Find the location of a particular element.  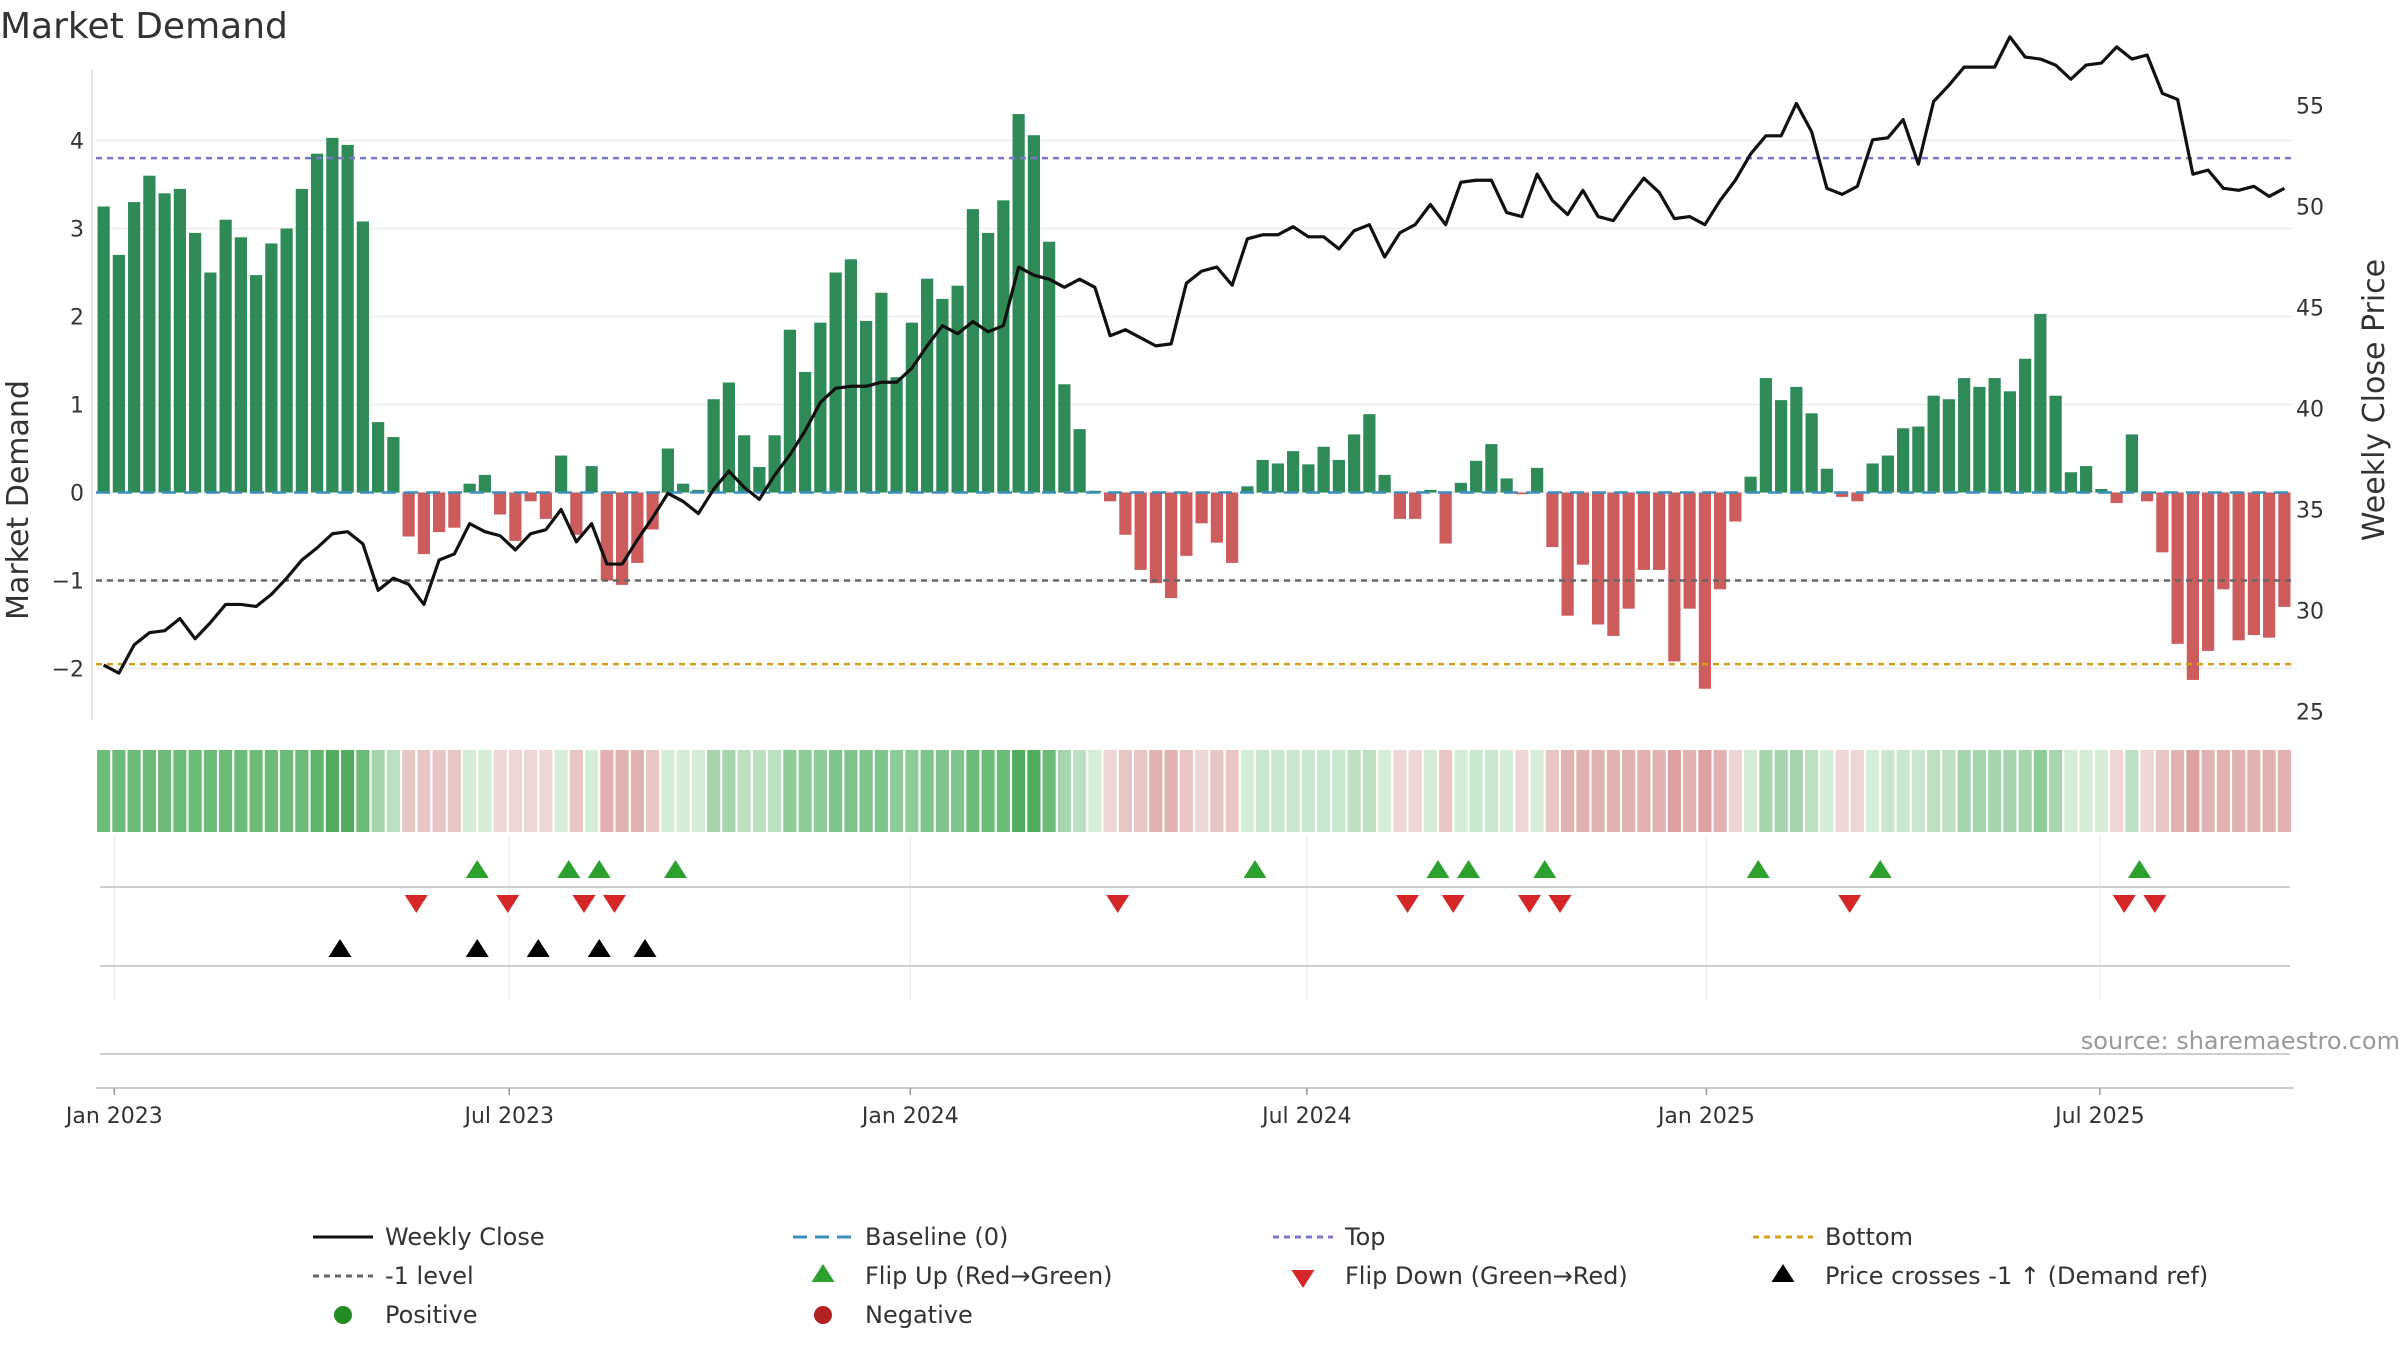

legend-label: Weekly Close is located at coordinates (465, 1237).